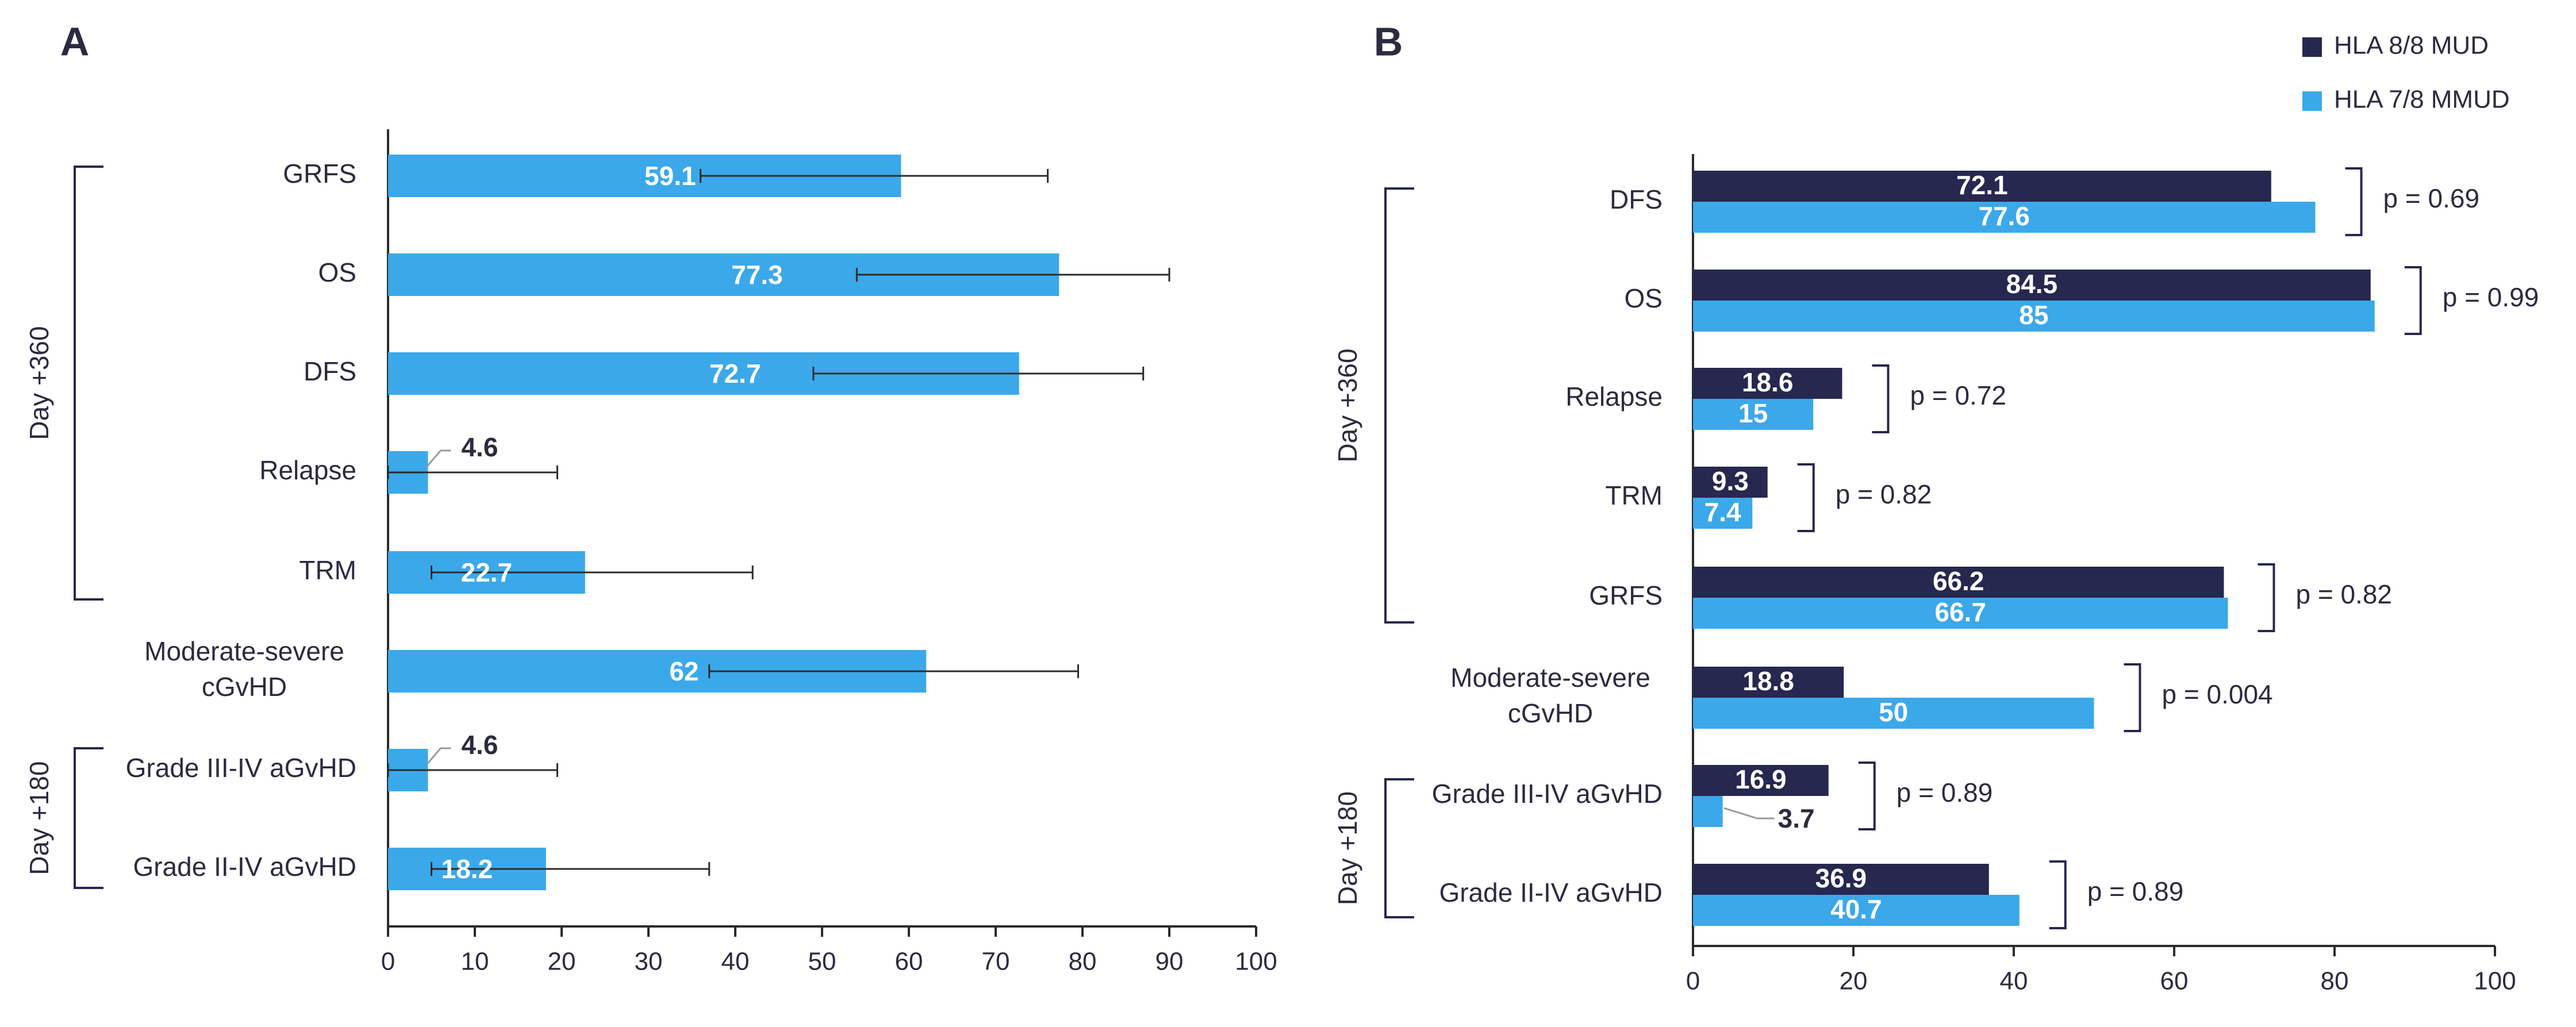 The image size is (2576, 1027). What do you see at coordinates (89, 383) in the screenshot?
I see `panel-a-group-day360-bracket` at bounding box center [89, 383].